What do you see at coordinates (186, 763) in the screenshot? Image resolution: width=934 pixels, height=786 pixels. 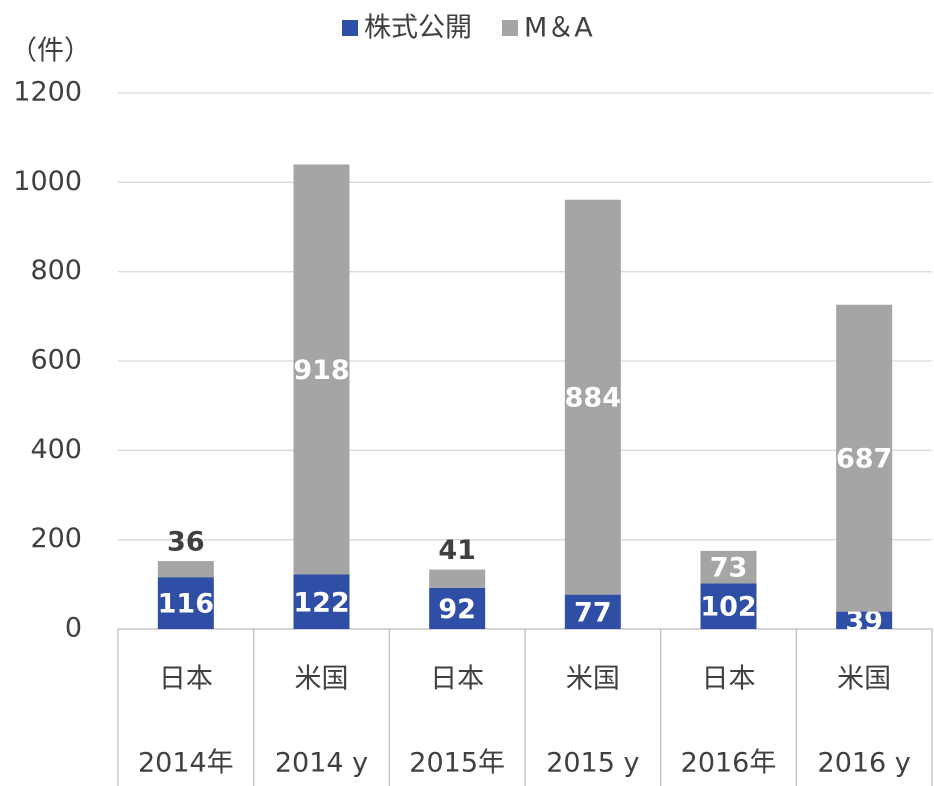 I see `x-group-label: 2014年` at bounding box center [186, 763].